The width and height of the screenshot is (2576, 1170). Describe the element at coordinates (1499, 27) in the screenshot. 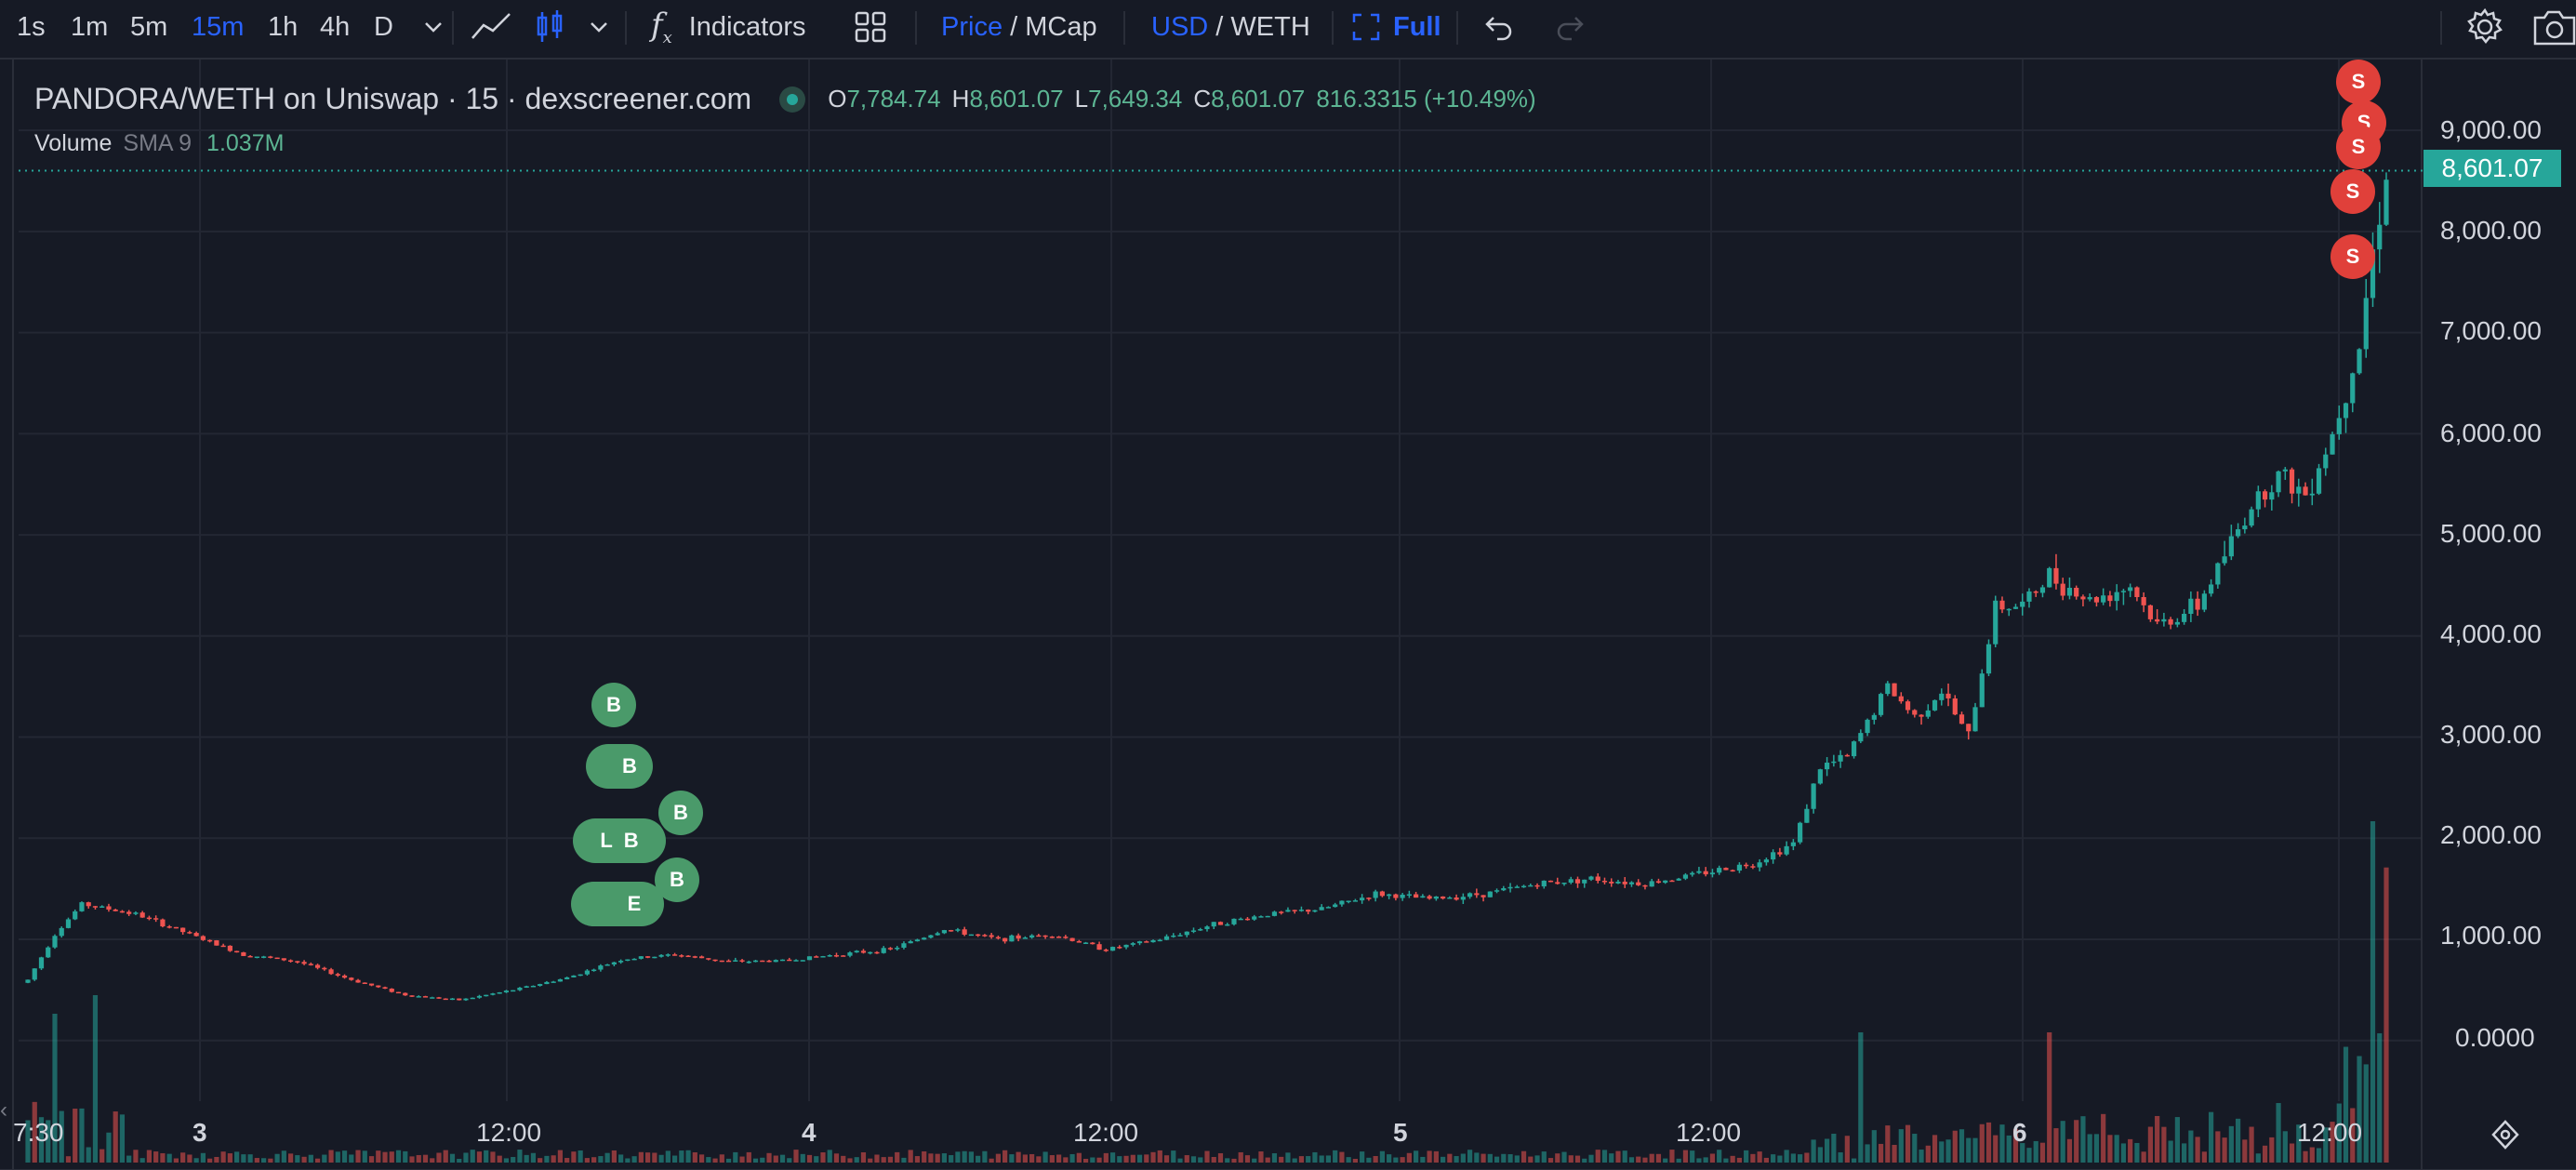

I see `undo-icon` at that location.